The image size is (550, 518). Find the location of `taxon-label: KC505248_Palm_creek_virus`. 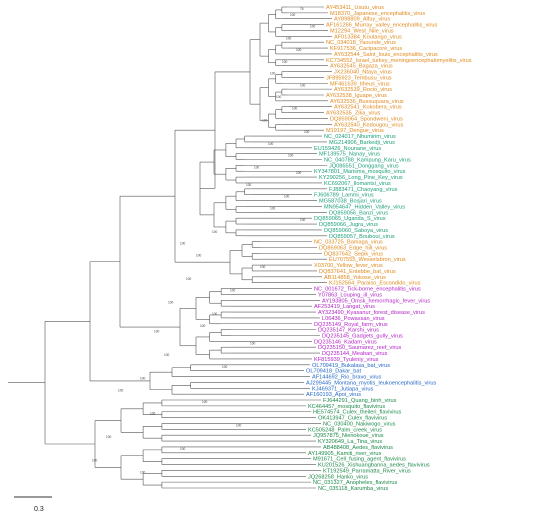

taxon-label: KC505248_Palm_creek_virus is located at coordinates (345, 430).